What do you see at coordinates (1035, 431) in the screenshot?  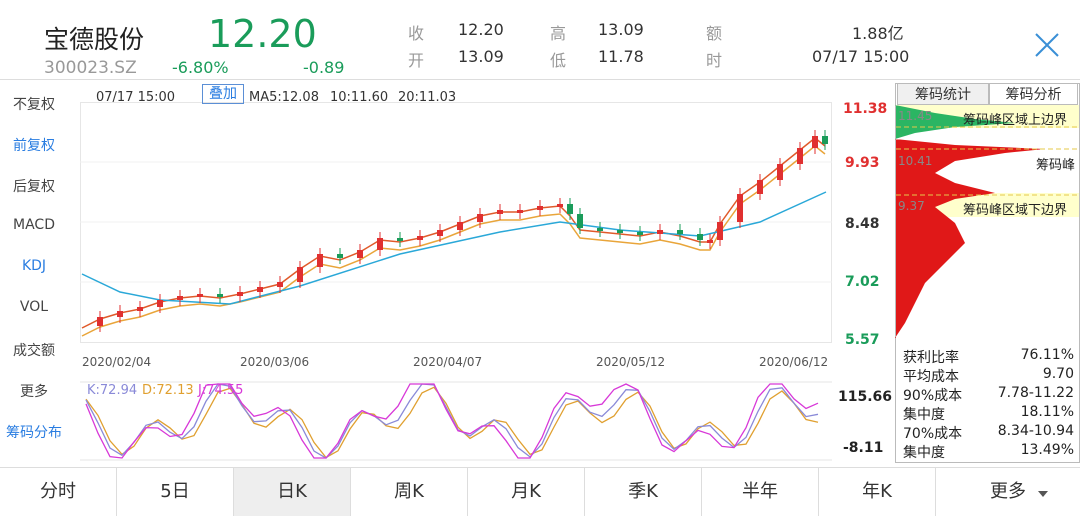 I see `chip-stat-value: 8.34-10.94` at bounding box center [1035, 431].